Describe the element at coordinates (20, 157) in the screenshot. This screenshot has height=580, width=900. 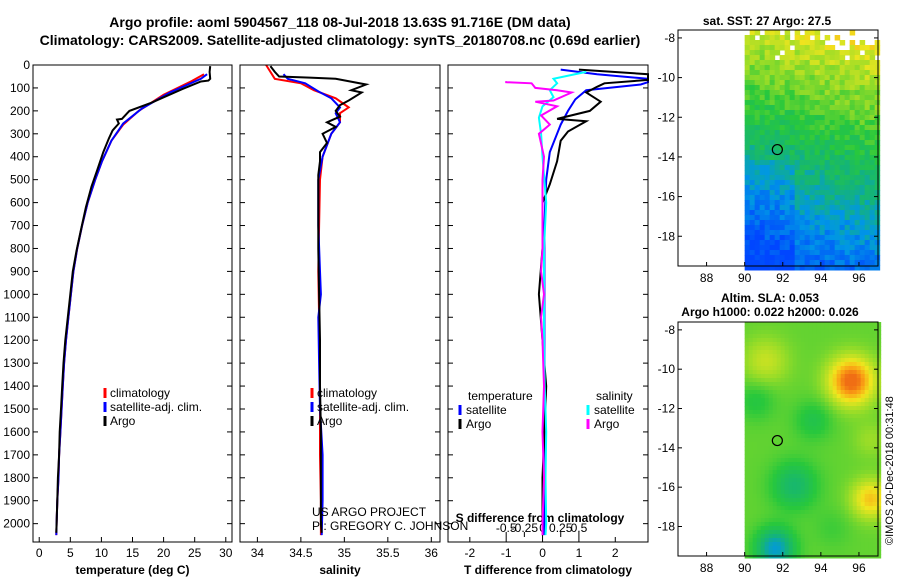
I see `y-tick-label: 400` at that location.